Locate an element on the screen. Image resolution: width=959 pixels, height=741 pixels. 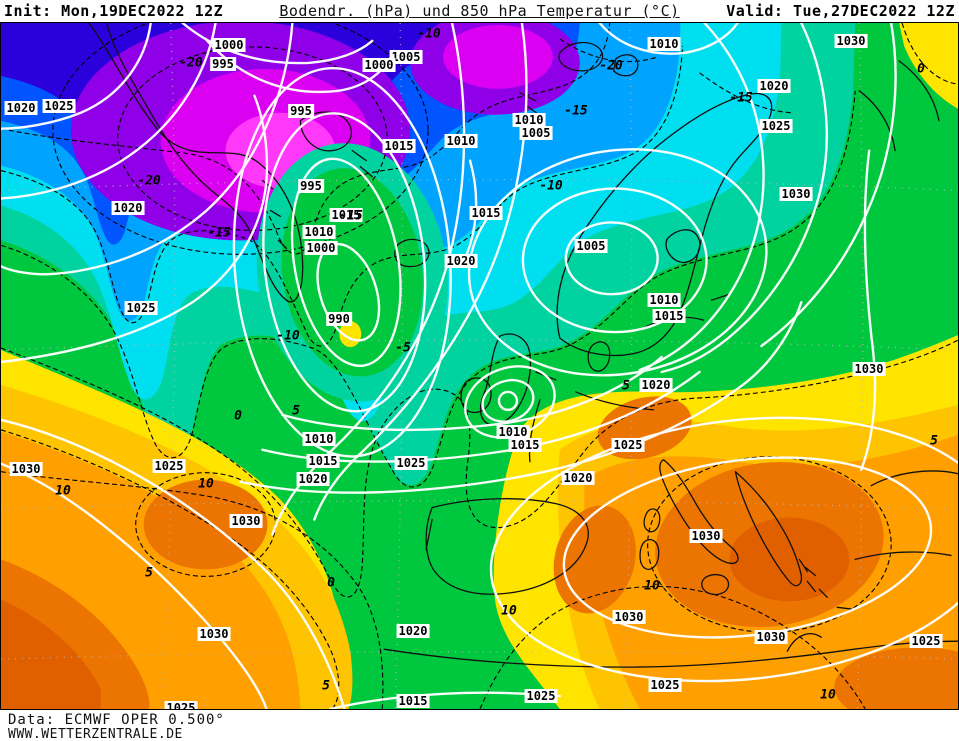
valid-datetime: Valid: Tue,27DEC2022 12Z is located at coordinates (840, 11).